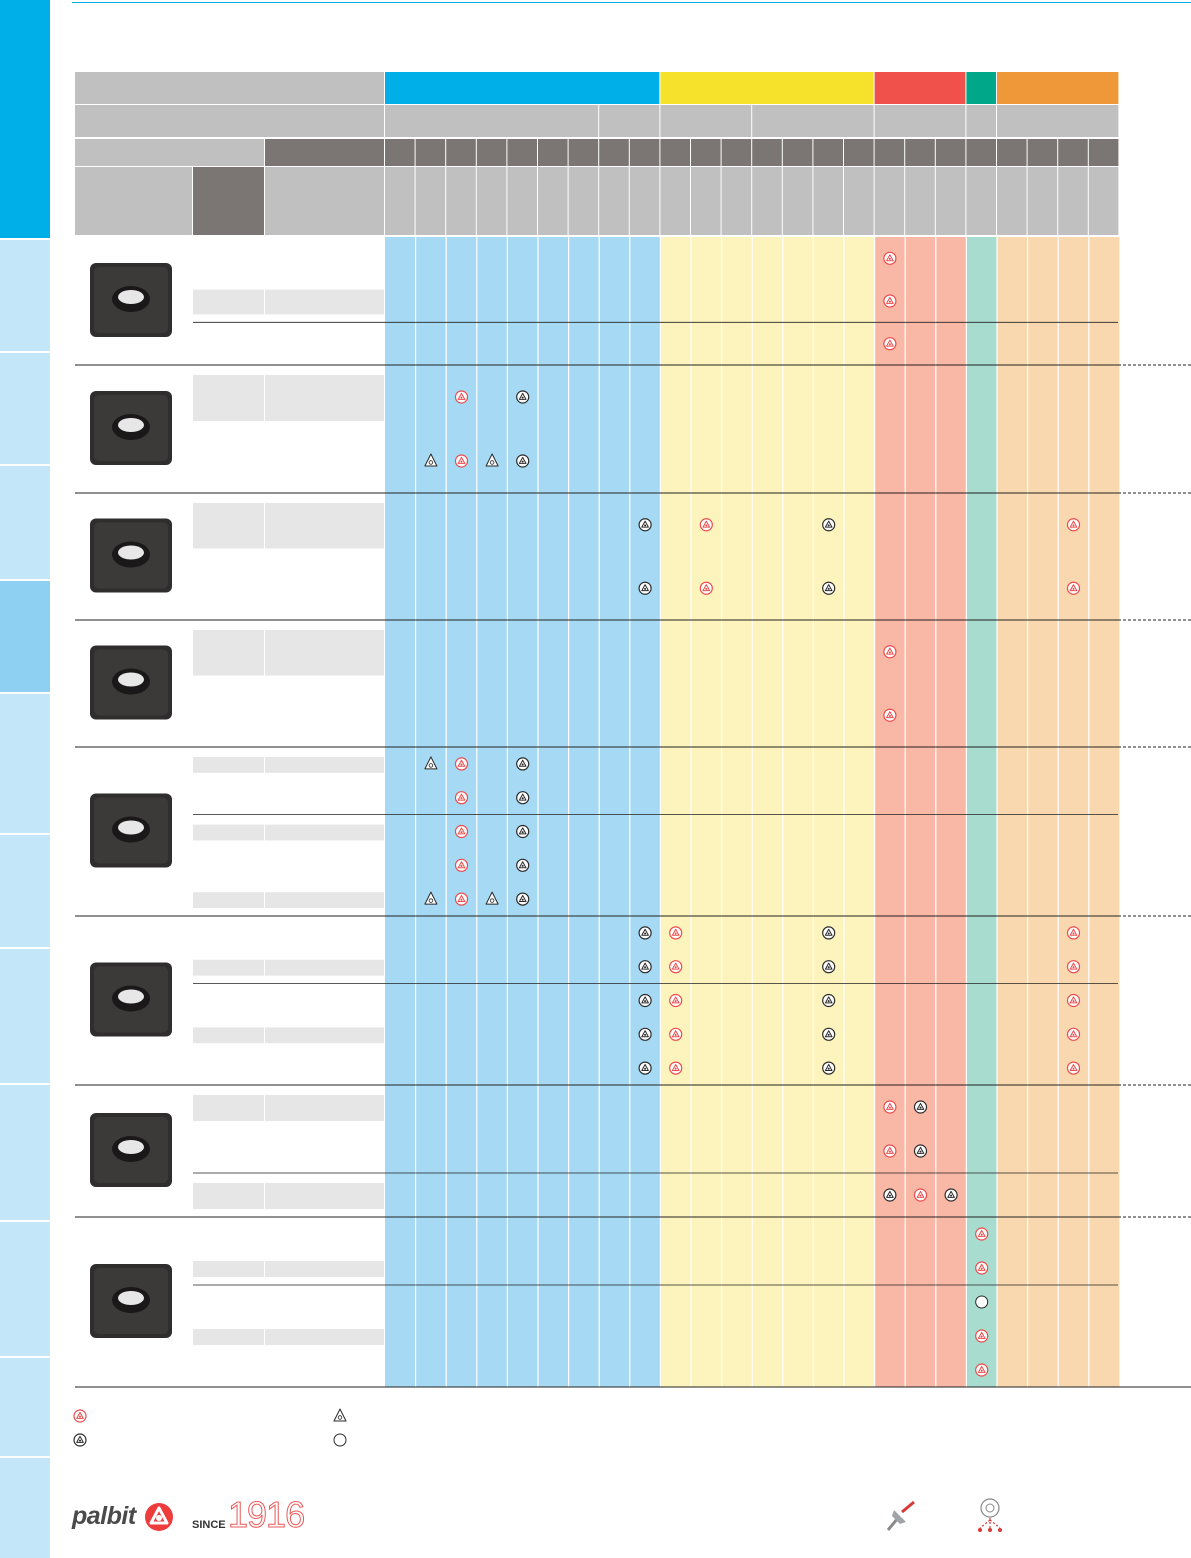  I want to click on insert-1-hole-highlight, so click(131, 297).